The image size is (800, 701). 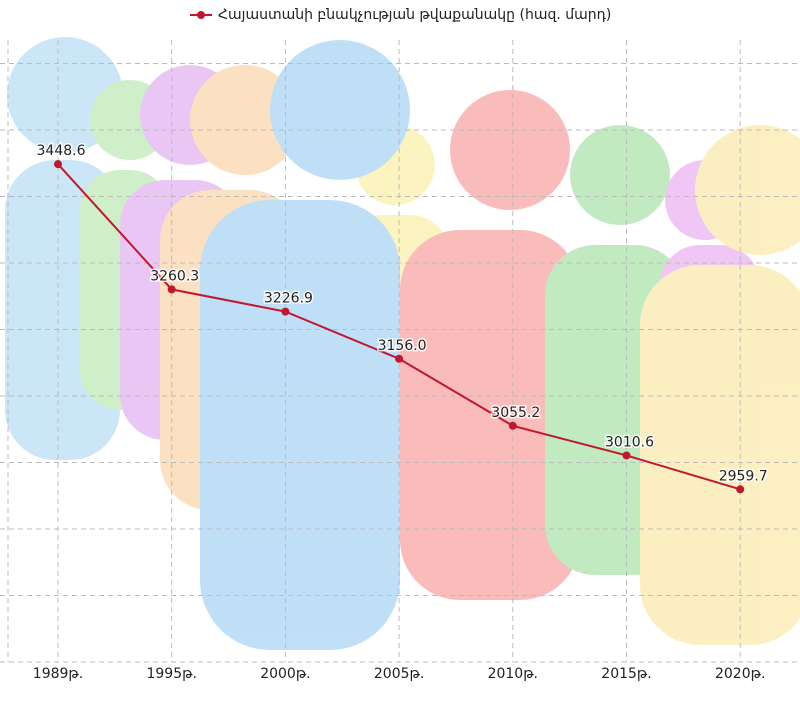 What do you see at coordinates (201, 15) in the screenshot?
I see `legend-marker` at bounding box center [201, 15].